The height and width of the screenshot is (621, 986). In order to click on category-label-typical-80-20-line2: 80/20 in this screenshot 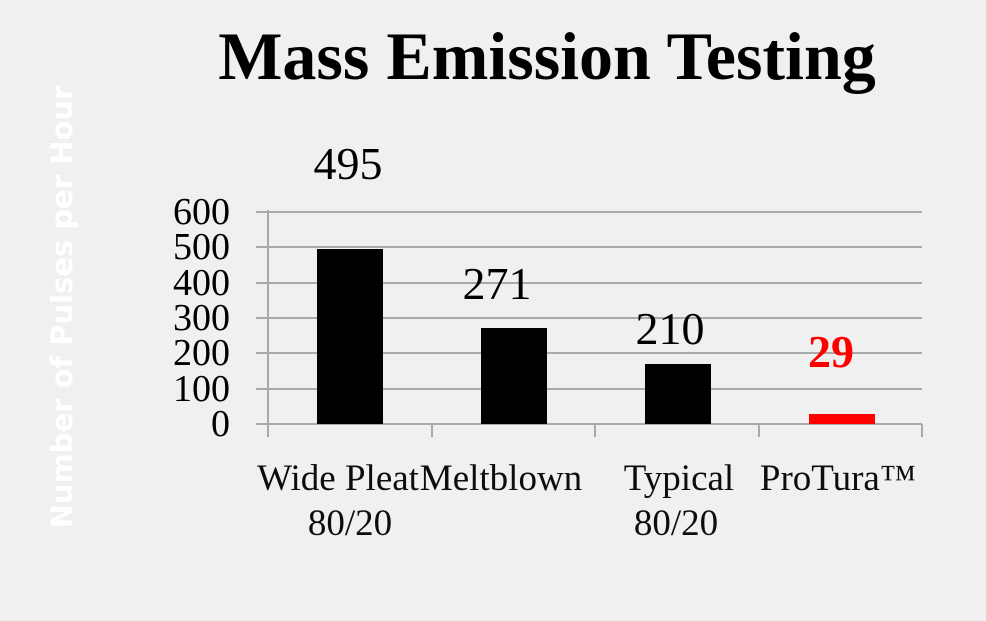, I will do `click(676, 523)`.